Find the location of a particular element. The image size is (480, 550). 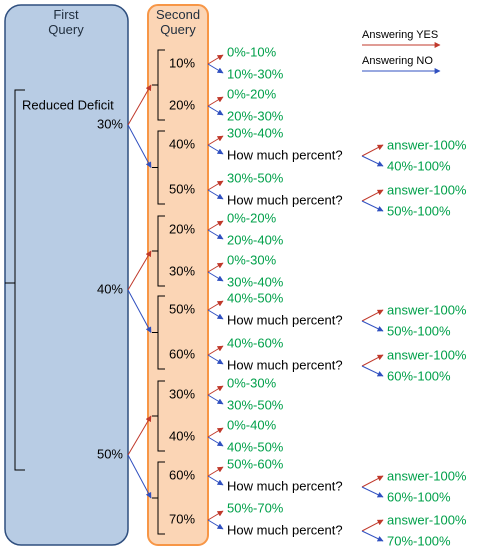

first-query-label: Reduced Deficit is located at coordinates (68, 104).